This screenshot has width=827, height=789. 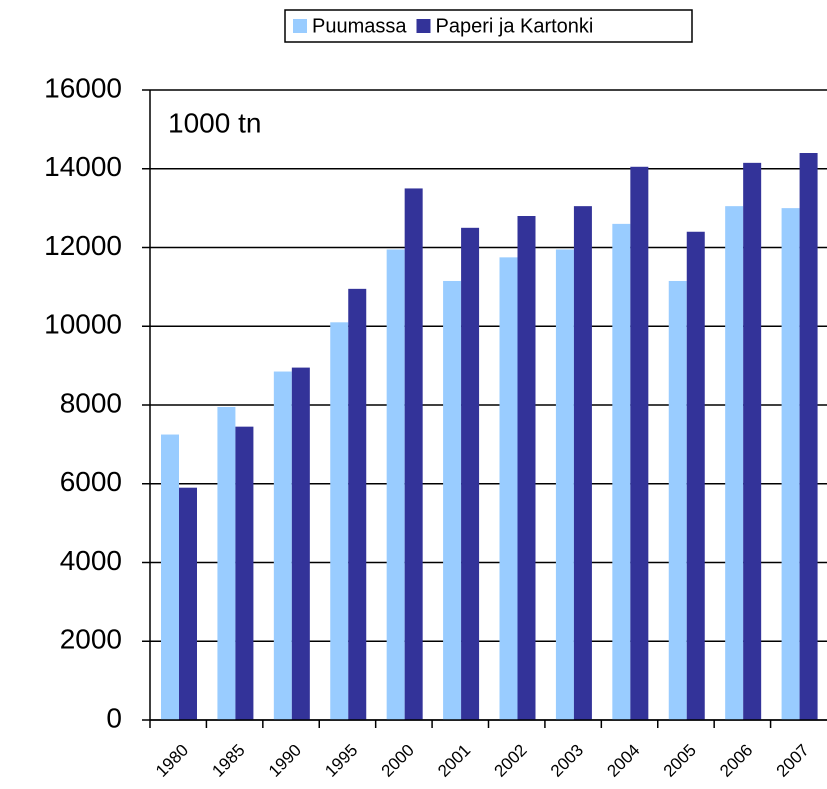 I want to click on legend-label: Paperi ja Kartonki, so click(x=515, y=26).